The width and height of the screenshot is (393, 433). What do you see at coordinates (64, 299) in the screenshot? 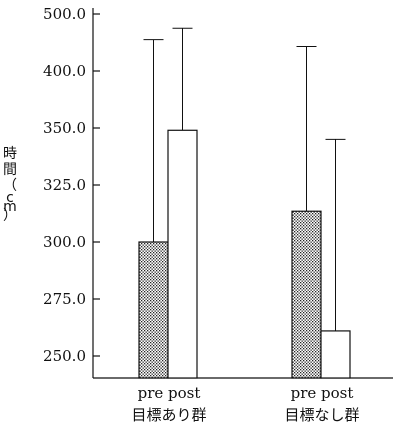
I see `y-tick-label: 275.0` at bounding box center [64, 299].